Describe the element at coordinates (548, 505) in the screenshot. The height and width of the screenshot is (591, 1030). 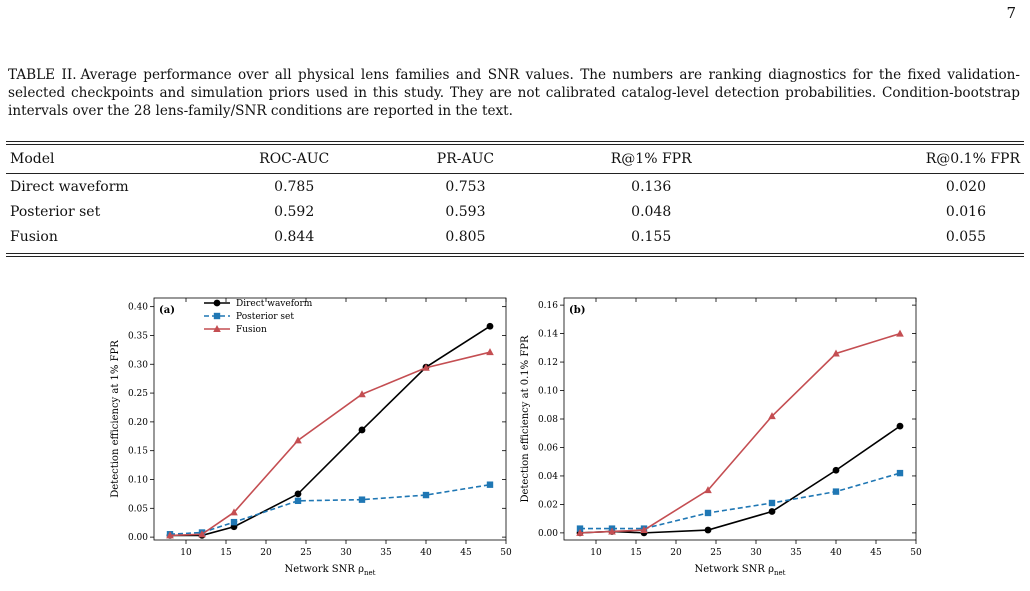
I see `y-tick-label: 0.02` at that location.